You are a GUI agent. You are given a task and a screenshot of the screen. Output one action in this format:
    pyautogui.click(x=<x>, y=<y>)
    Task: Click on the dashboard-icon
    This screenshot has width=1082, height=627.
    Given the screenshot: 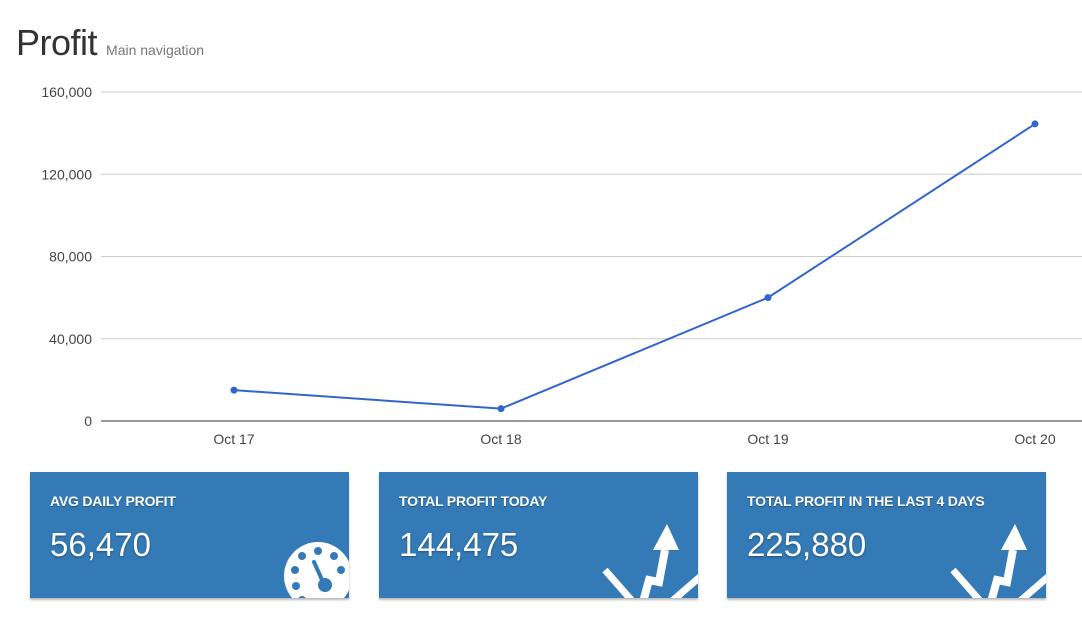 What is the action you would take?
    pyautogui.click(x=316, y=570)
    